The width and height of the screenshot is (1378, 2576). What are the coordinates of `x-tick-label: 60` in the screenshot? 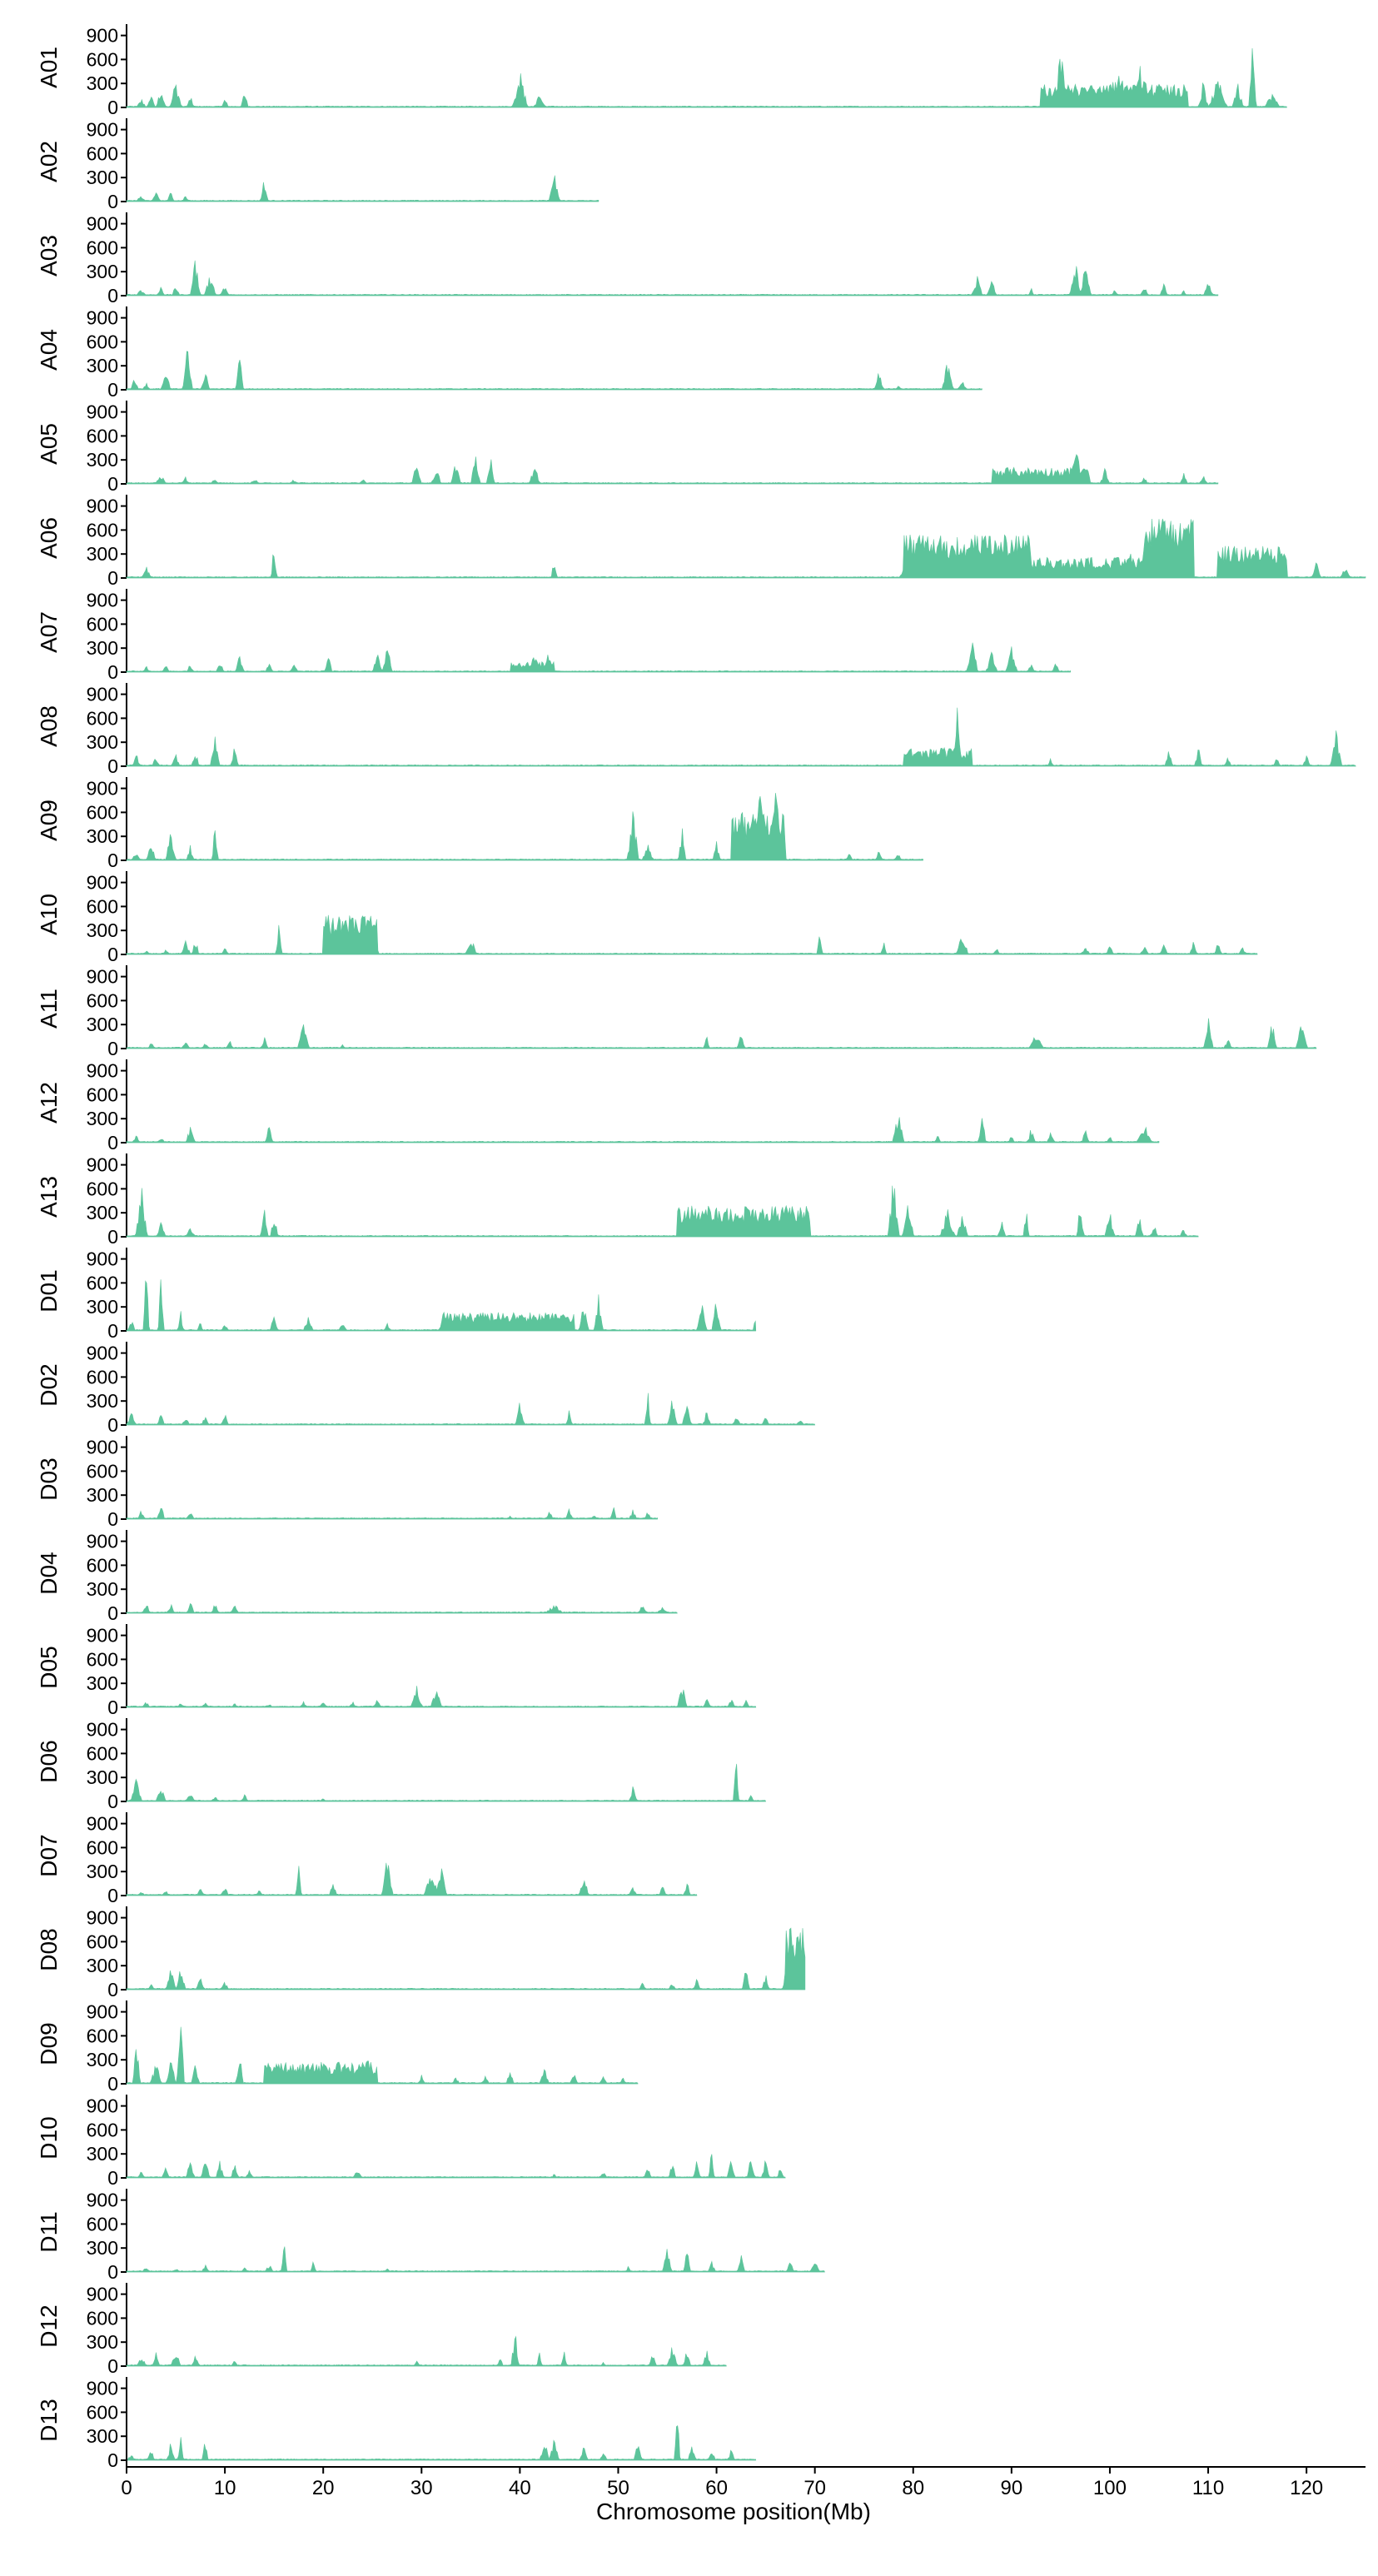 It's located at (716, 2488).